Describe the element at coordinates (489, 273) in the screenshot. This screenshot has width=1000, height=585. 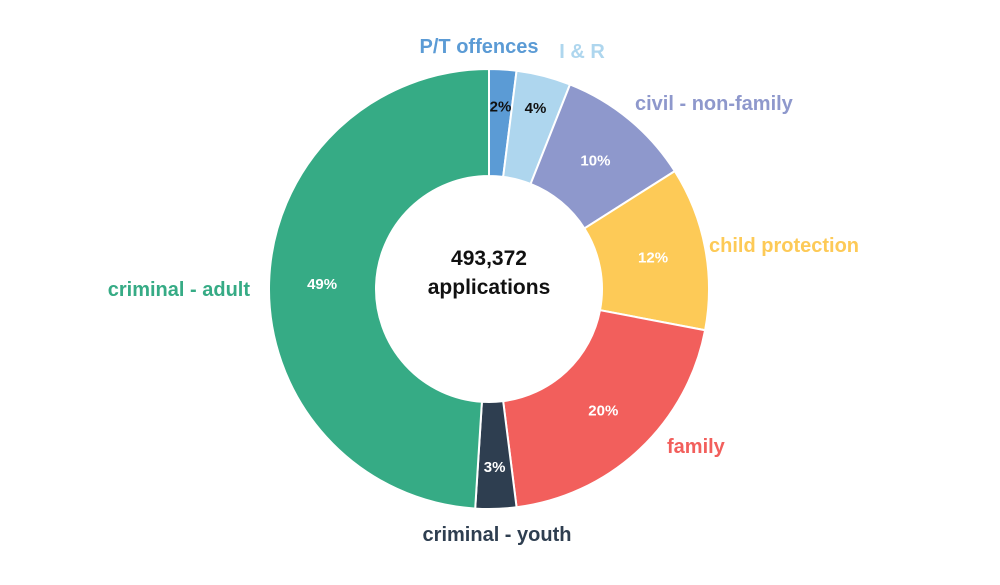
I see `center-label: 493,372 applications` at that location.